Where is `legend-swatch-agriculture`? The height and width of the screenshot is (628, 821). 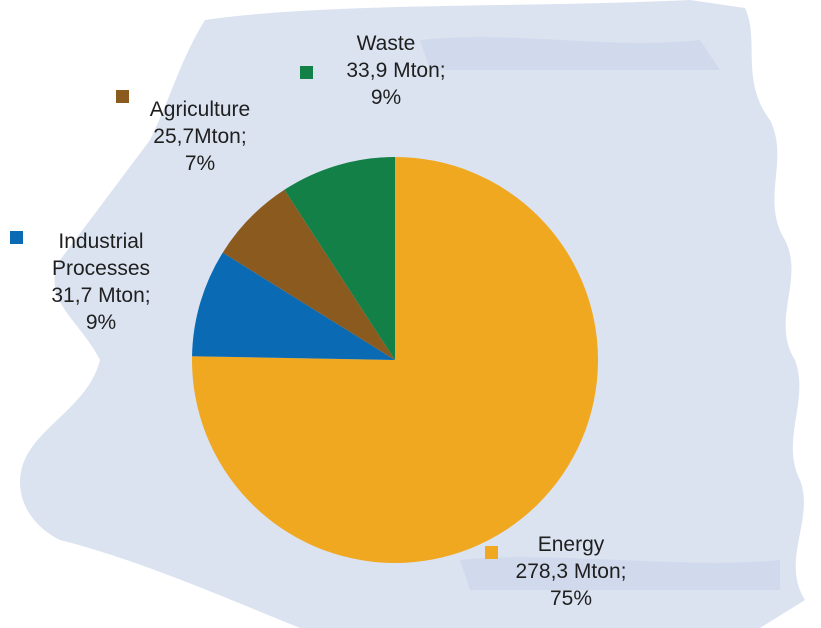 legend-swatch-agriculture is located at coordinates (122, 96).